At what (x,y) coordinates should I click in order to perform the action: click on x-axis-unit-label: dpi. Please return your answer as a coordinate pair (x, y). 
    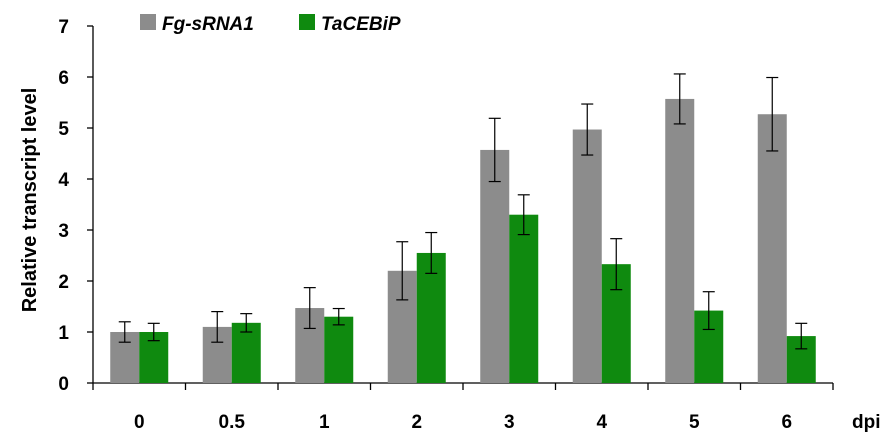
    Looking at the image, I should click on (866, 422).